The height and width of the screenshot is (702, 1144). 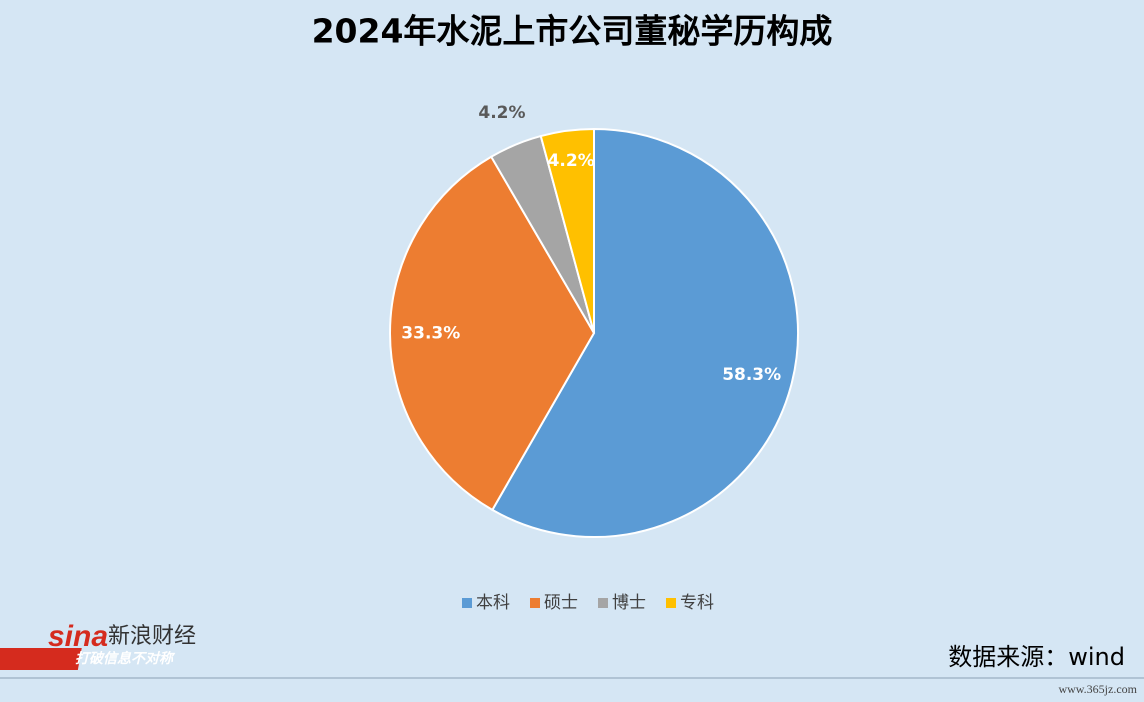 What do you see at coordinates (1097, 689) in the screenshot?
I see `watermark: www.365jz.com` at bounding box center [1097, 689].